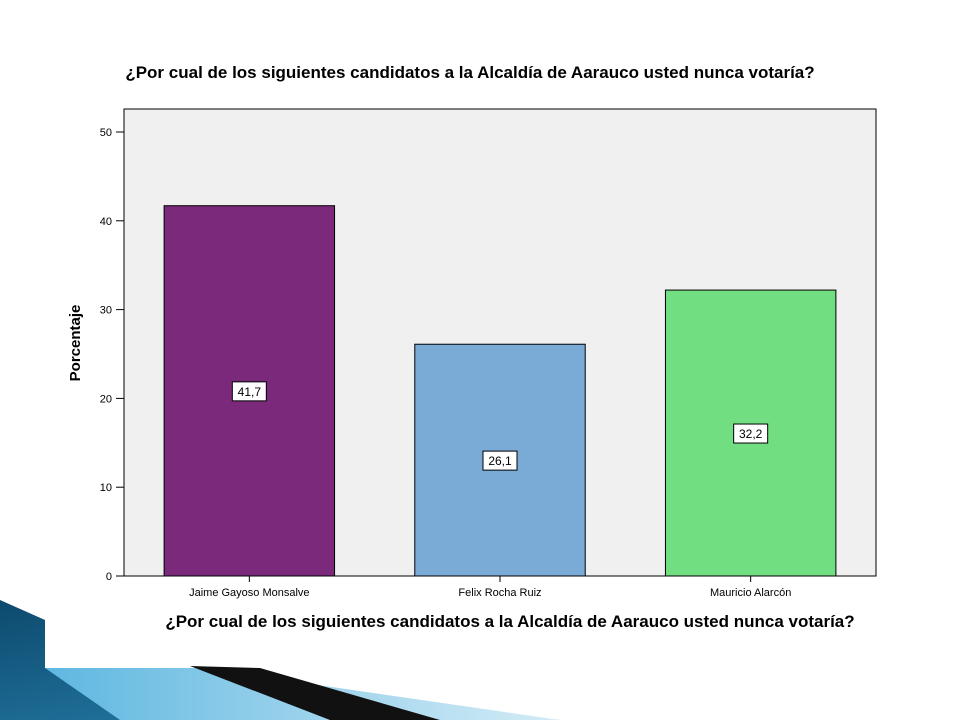 This screenshot has width=960, height=720. Describe the element at coordinates (315, 693) in the screenshot. I see `decoration-black-stripe` at that location.